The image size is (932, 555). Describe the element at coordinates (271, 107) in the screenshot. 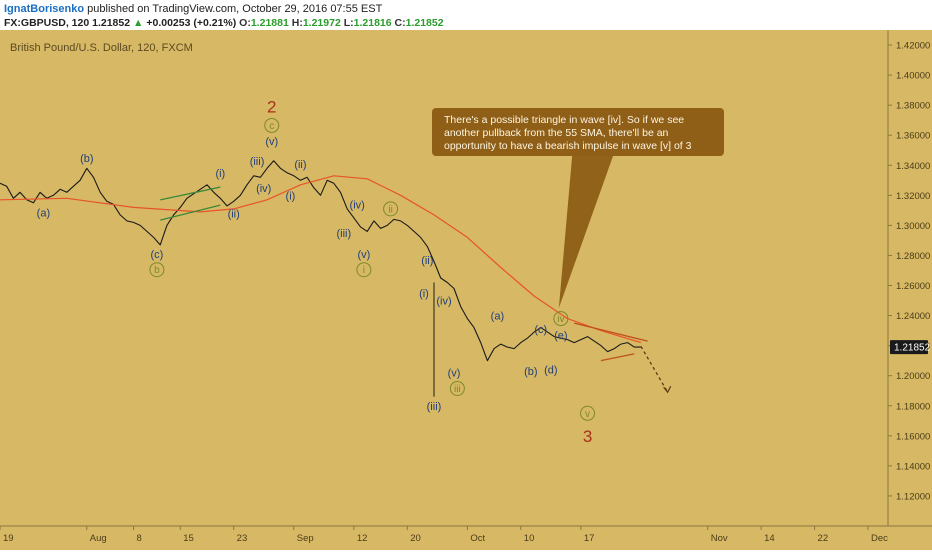

I see `wave-label-major: 2` at that location.